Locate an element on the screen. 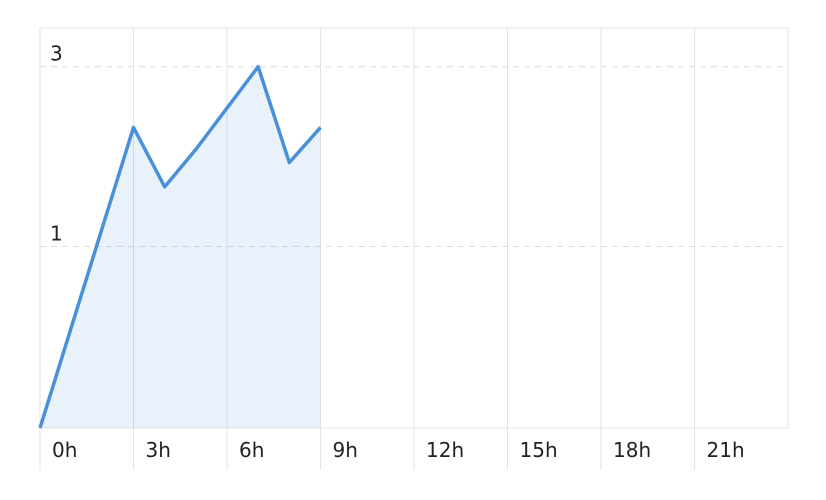 This screenshot has width=826, height=500. y-tick-label: 1 is located at coordinates (56, 234).